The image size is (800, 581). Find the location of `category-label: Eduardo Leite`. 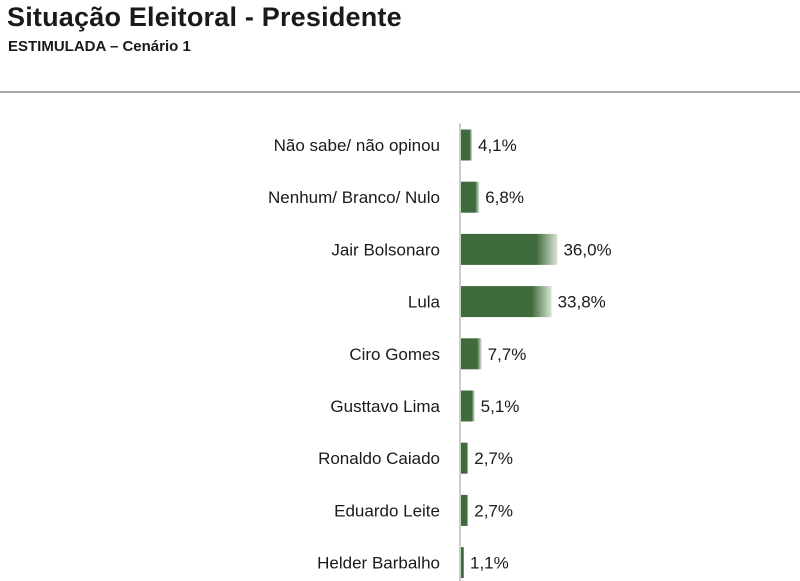

category-label: Eduardo Leite is located at coordinates (387, 510).